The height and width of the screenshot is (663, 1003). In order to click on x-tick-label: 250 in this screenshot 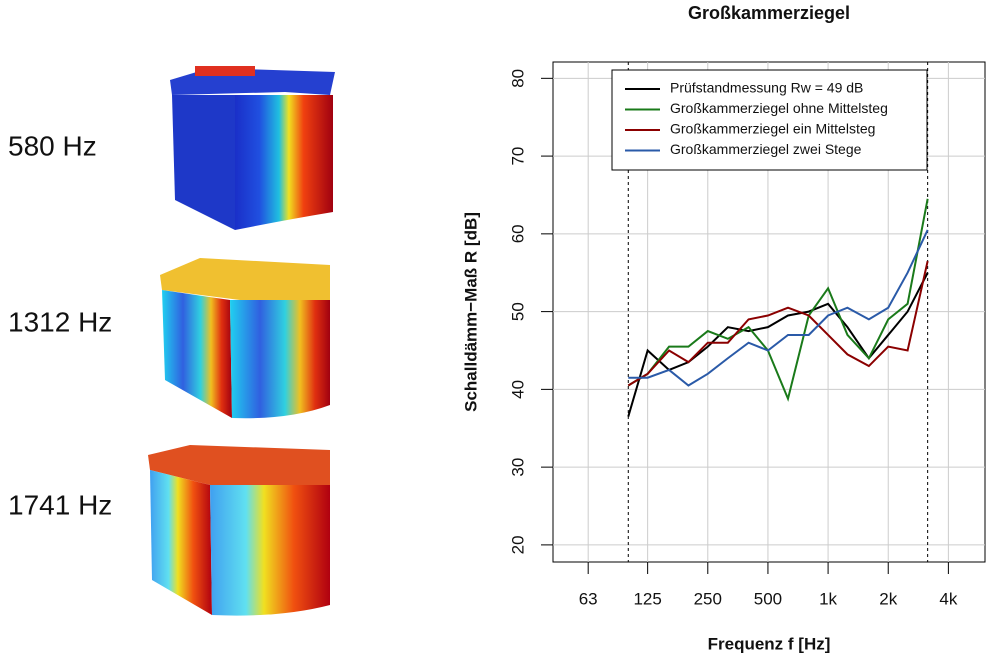, I will do `click(708, 598)`.